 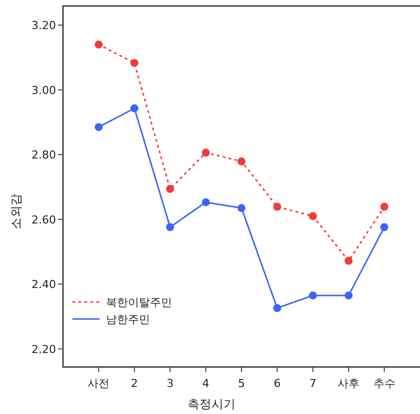 I want to click on y-tick-label: 2.20, so click(x=44, y=349).